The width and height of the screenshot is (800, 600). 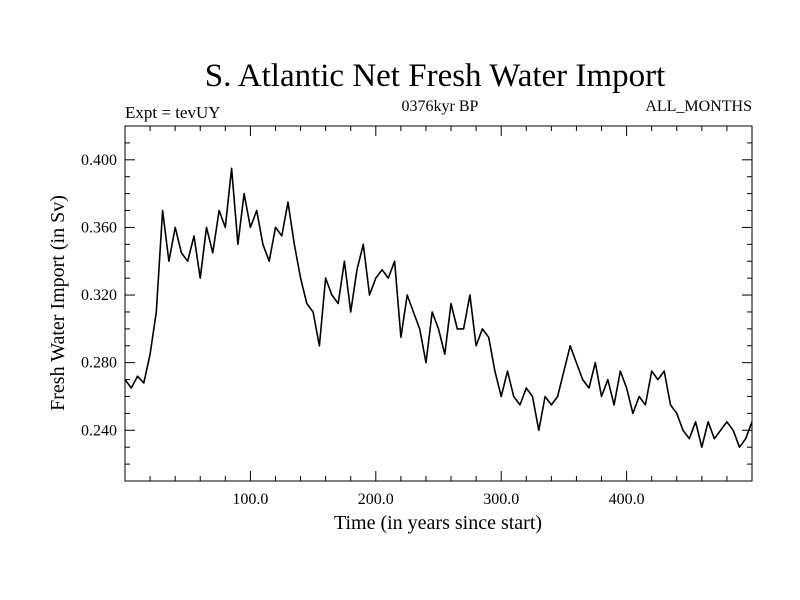 What do you see at coordinates (99, 363) in the screenshot?
I see `y-tick-label: 0.280` at bounding box center [99, 363].